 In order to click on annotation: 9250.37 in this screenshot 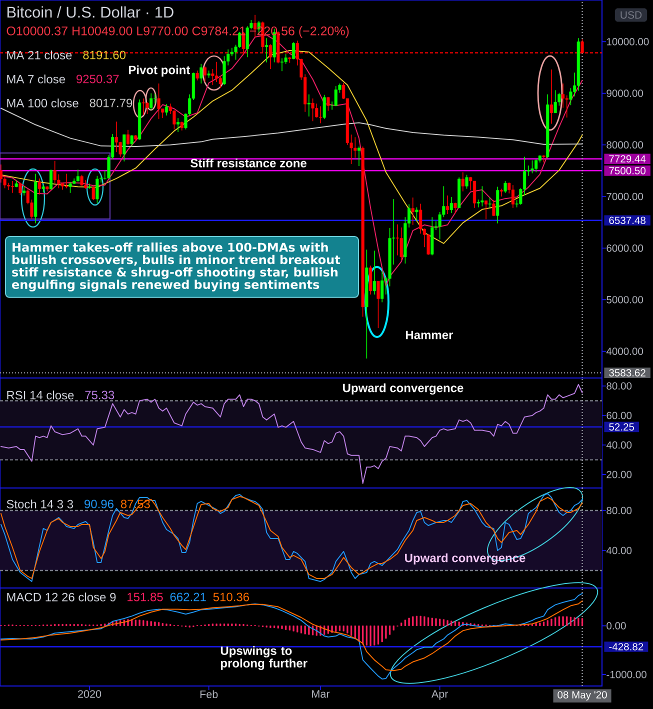, I will do `click(97, 79)`.